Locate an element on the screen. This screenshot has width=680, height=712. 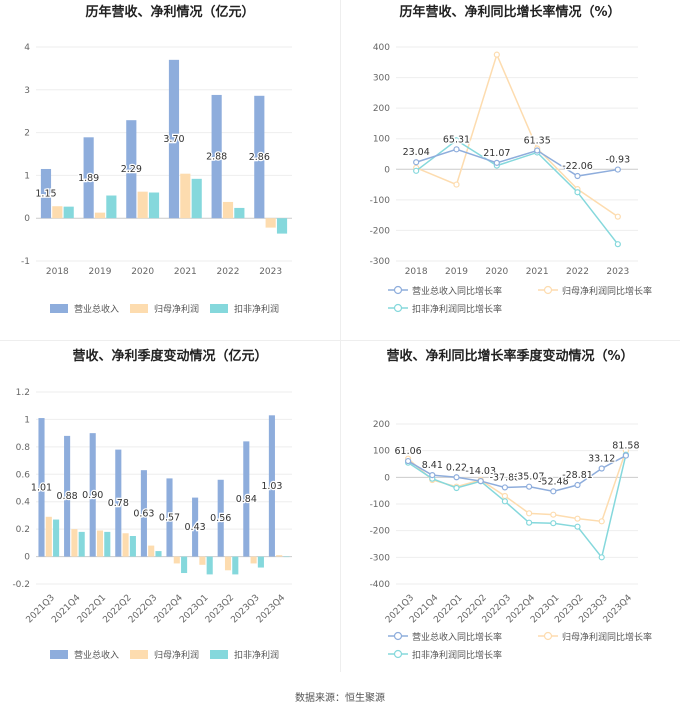
legend-label: 营业总收入 is located at coordinates (96, 309).